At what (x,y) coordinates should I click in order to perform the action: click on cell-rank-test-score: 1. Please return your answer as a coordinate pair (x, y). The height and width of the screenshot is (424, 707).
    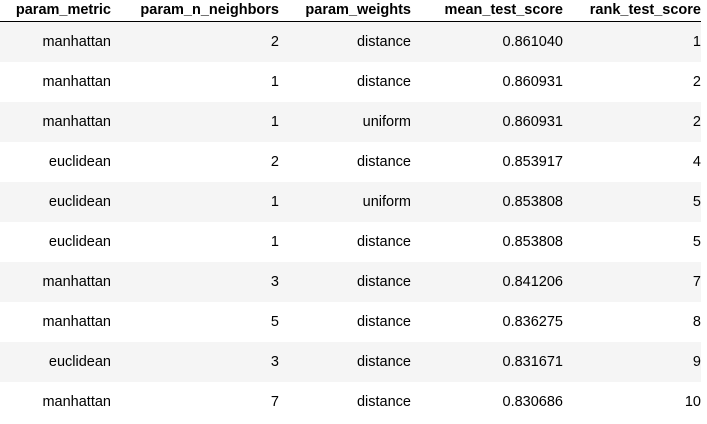
    Looking at the image, I should click on (634, 41).